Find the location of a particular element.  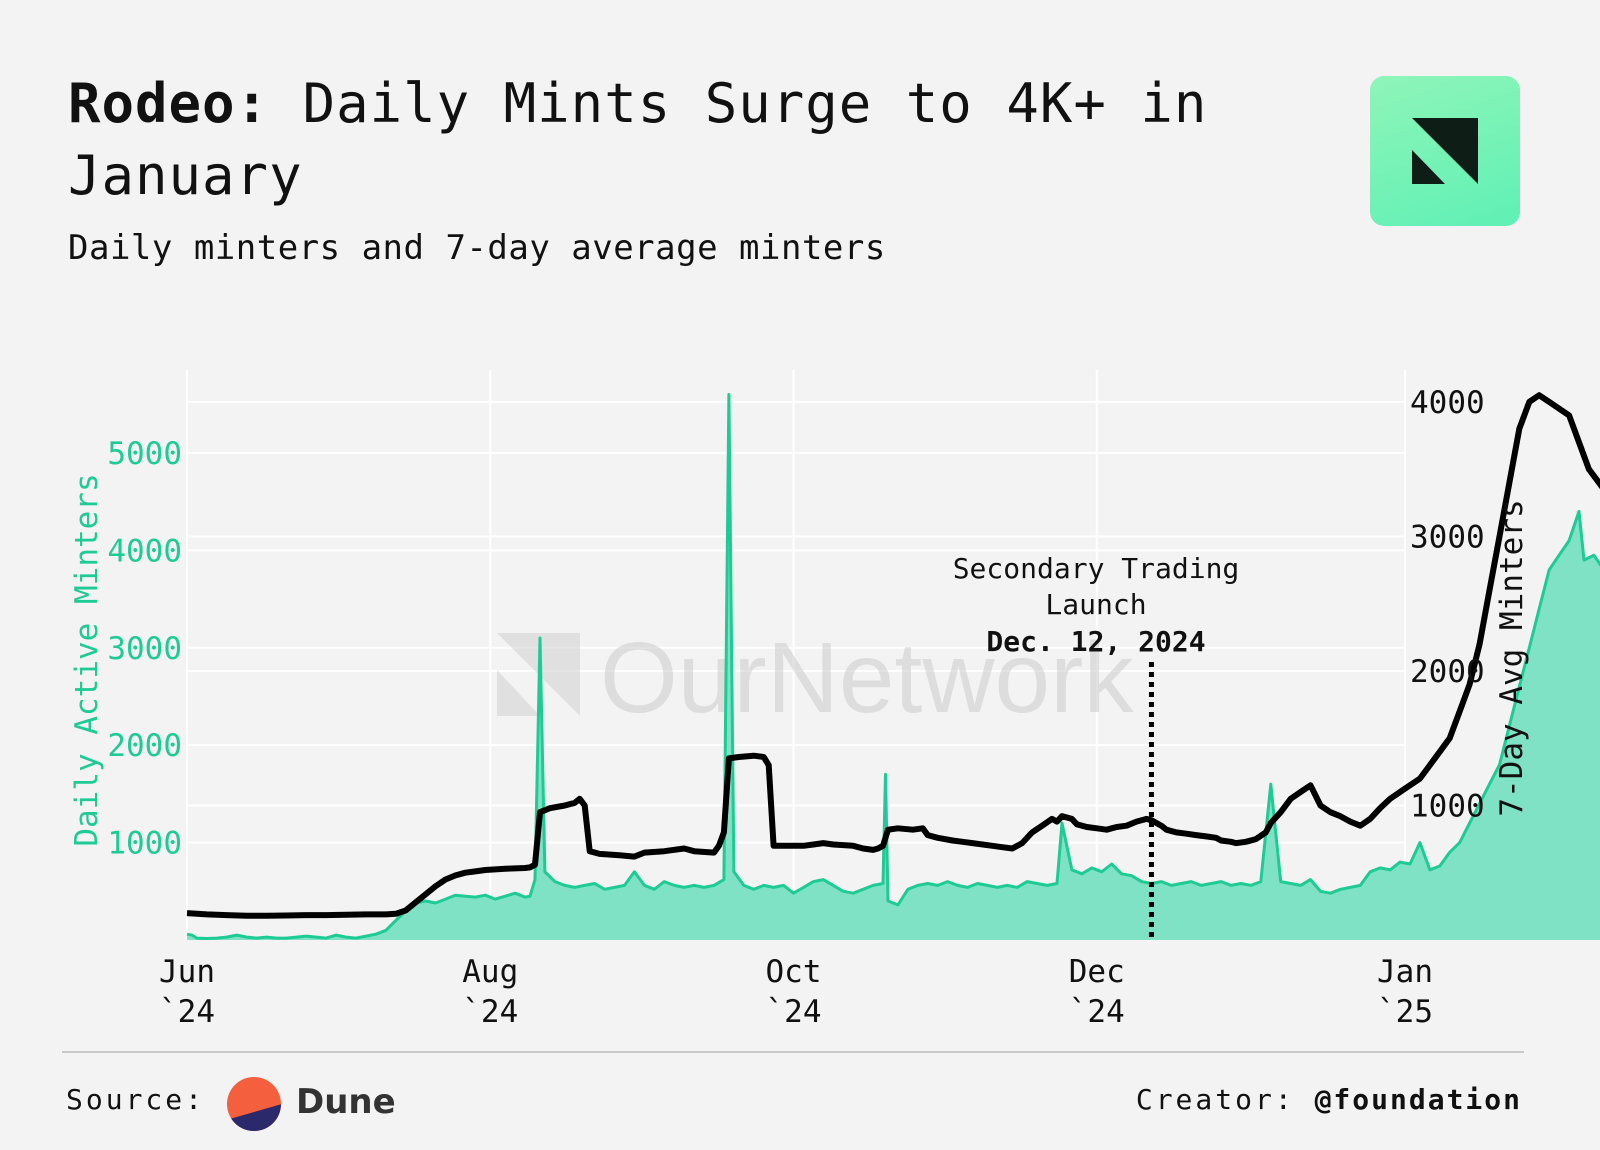

y-left-axis-title: Daily Active Minters is located at coordinates (87, 659).